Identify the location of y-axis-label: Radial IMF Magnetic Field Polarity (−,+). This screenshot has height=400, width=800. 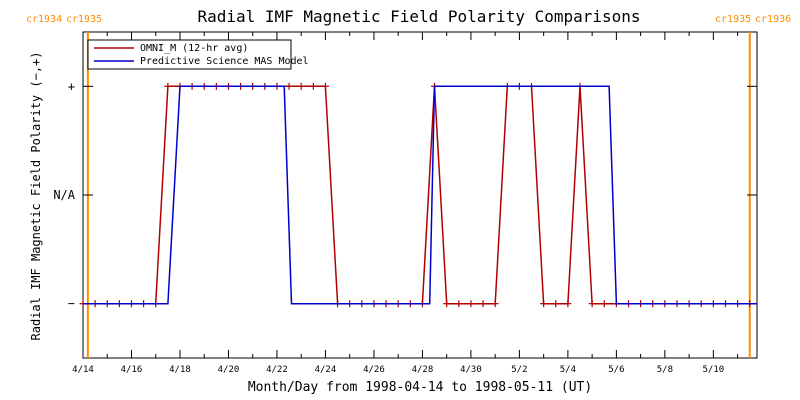
(36, 196).